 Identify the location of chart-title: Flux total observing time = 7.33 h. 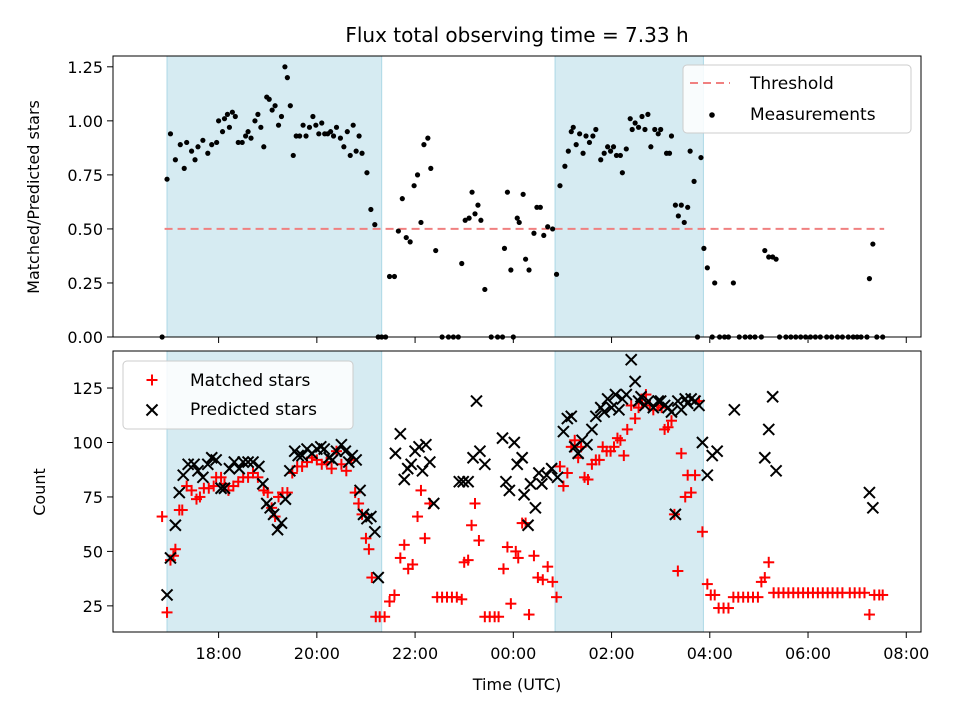
(516, 35).